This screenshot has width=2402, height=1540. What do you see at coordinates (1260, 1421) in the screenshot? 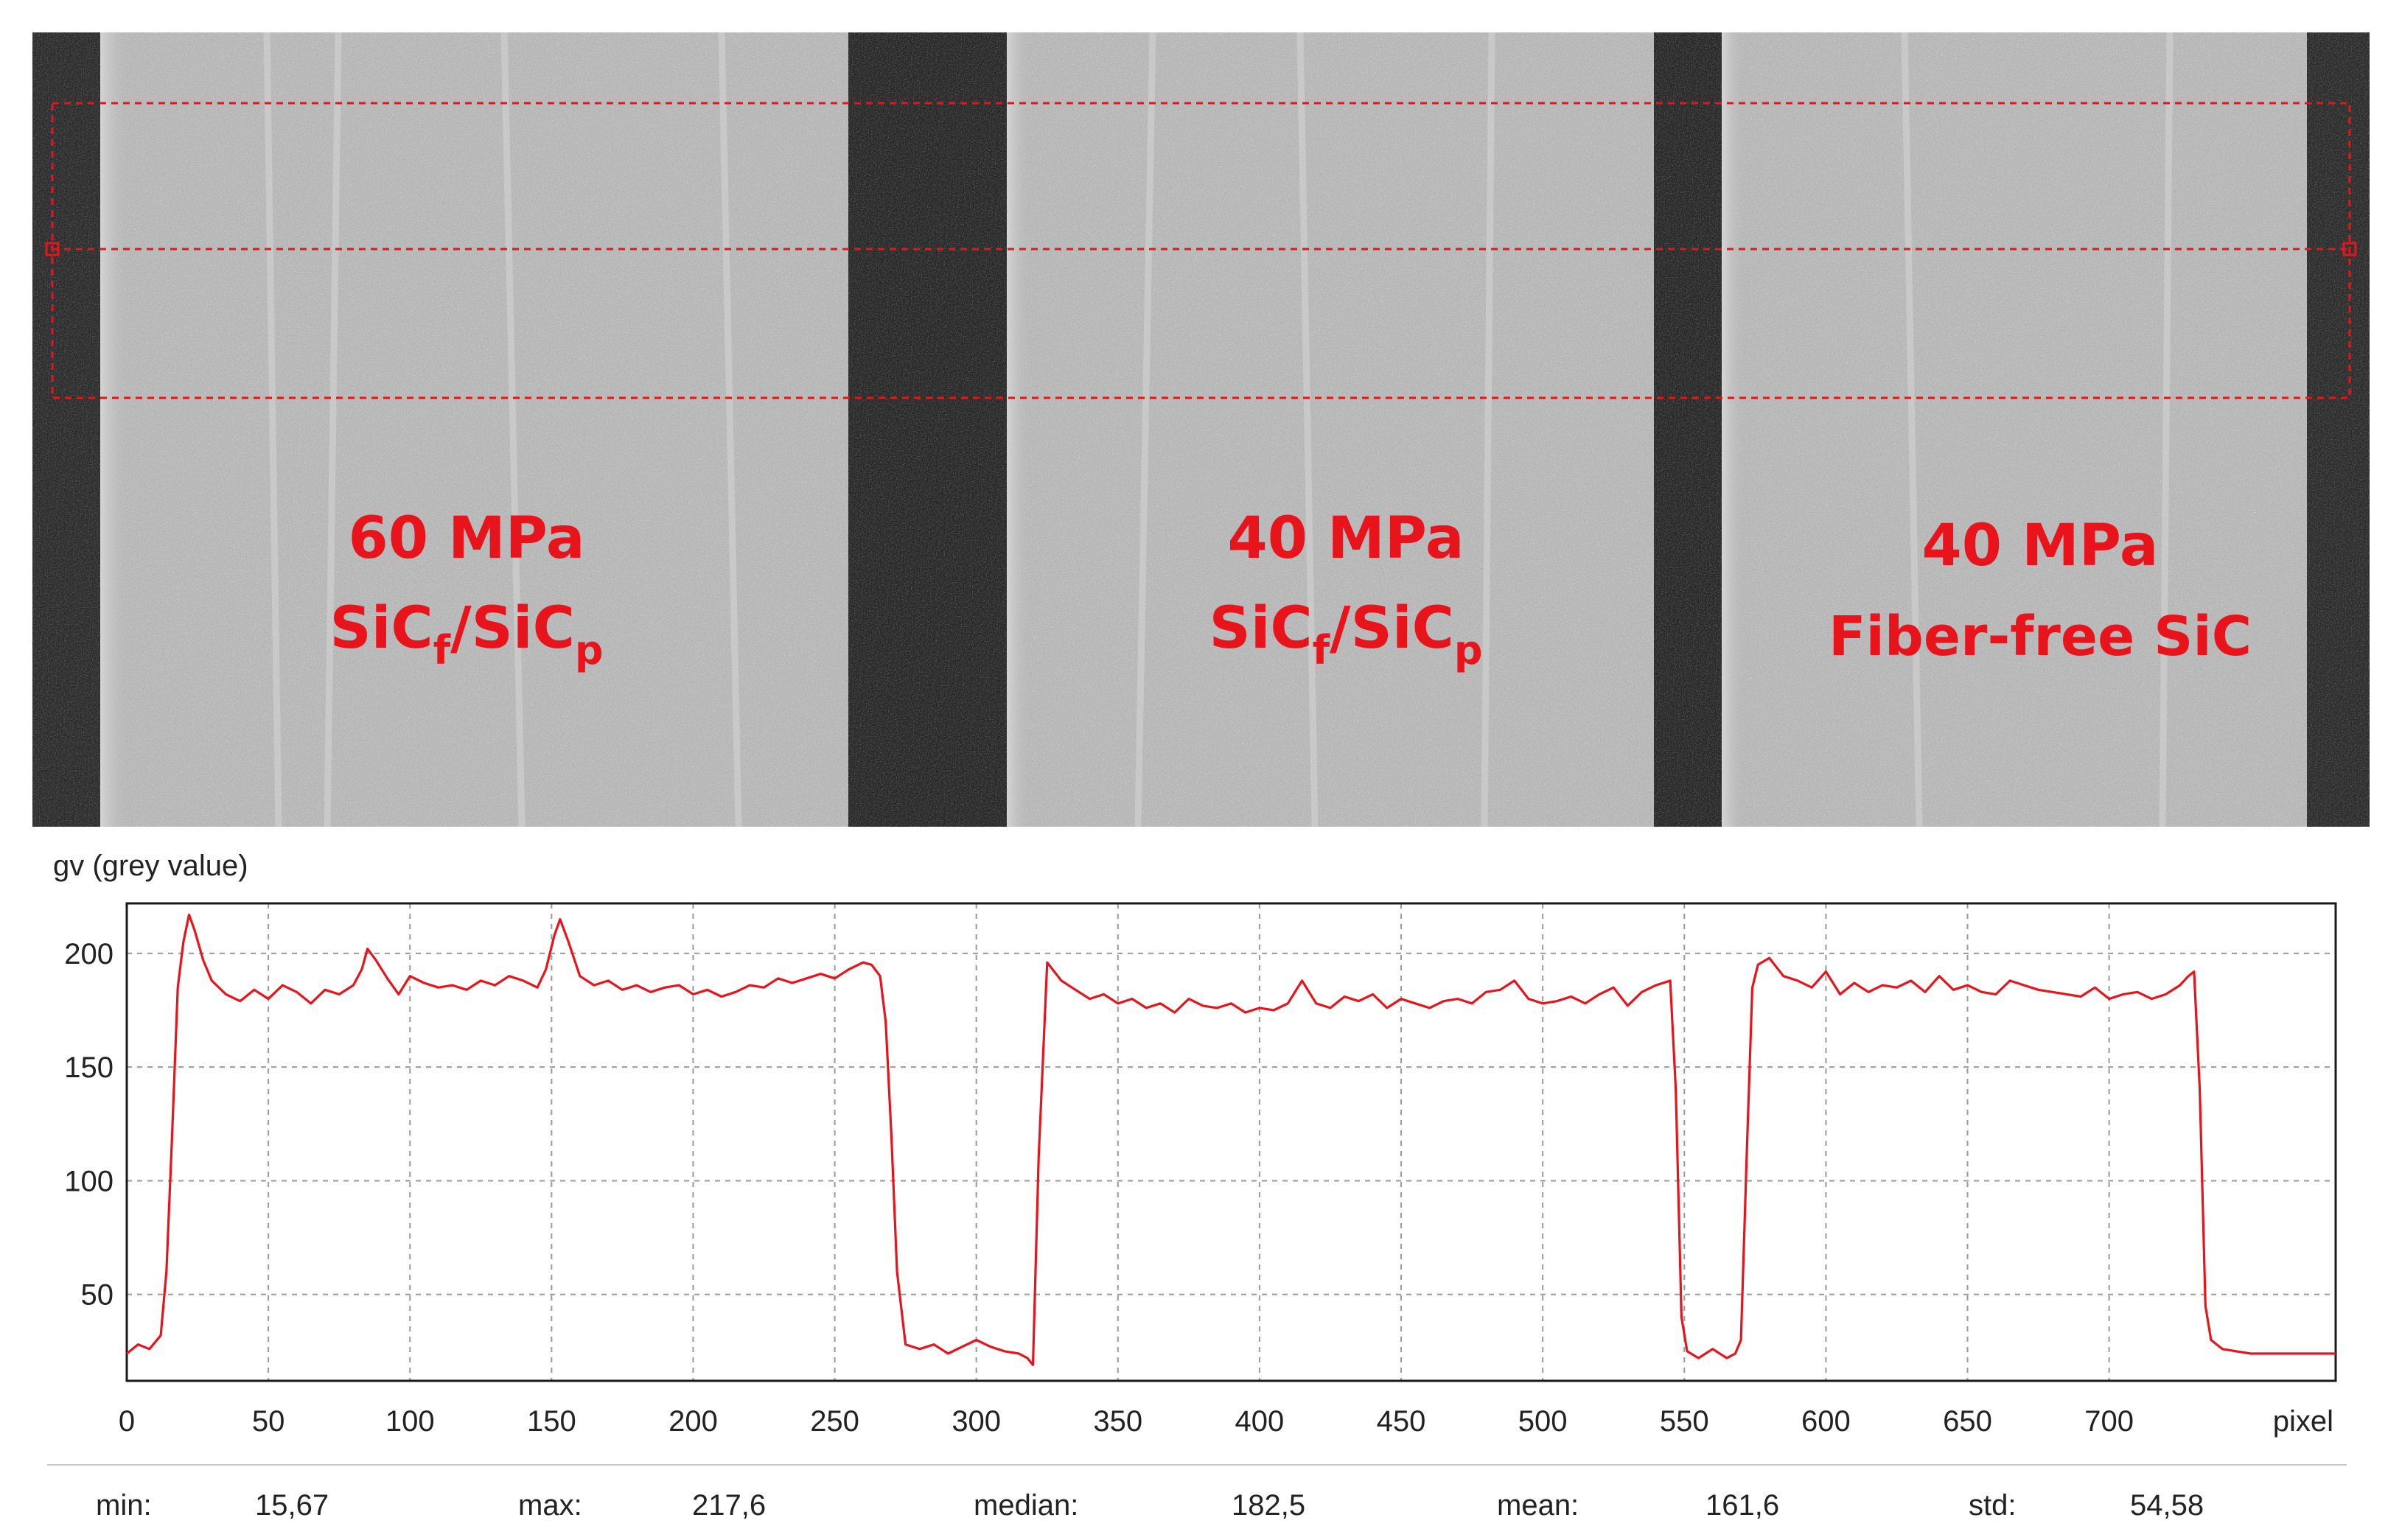
I see `x-tick-label: 400` at bounding box center [1260, 1421].